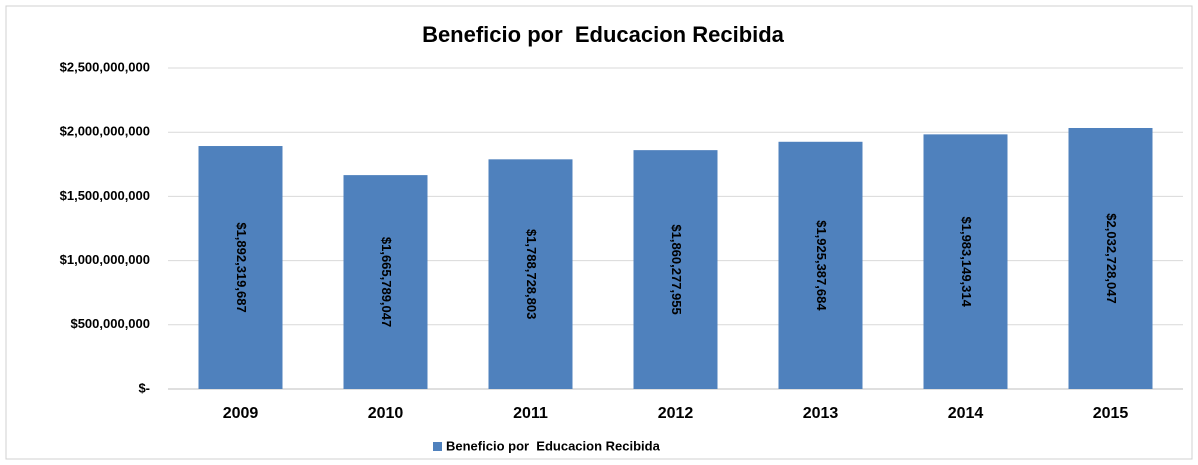 The width and height of the screenshot is (1198, 465). What do you see at coordinates (110, 323) in the screenshot?
I see `y-tick-label: $500,000,000` at bounding box center [110, 323].